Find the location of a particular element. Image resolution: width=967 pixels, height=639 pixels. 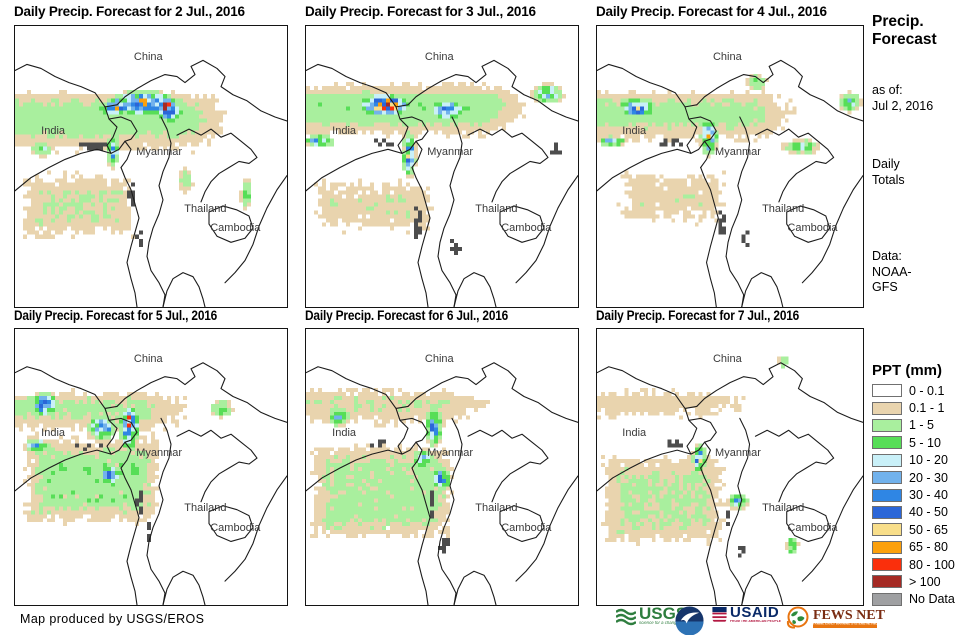

data-source-label: Data: is located at coordinates (887, 256).